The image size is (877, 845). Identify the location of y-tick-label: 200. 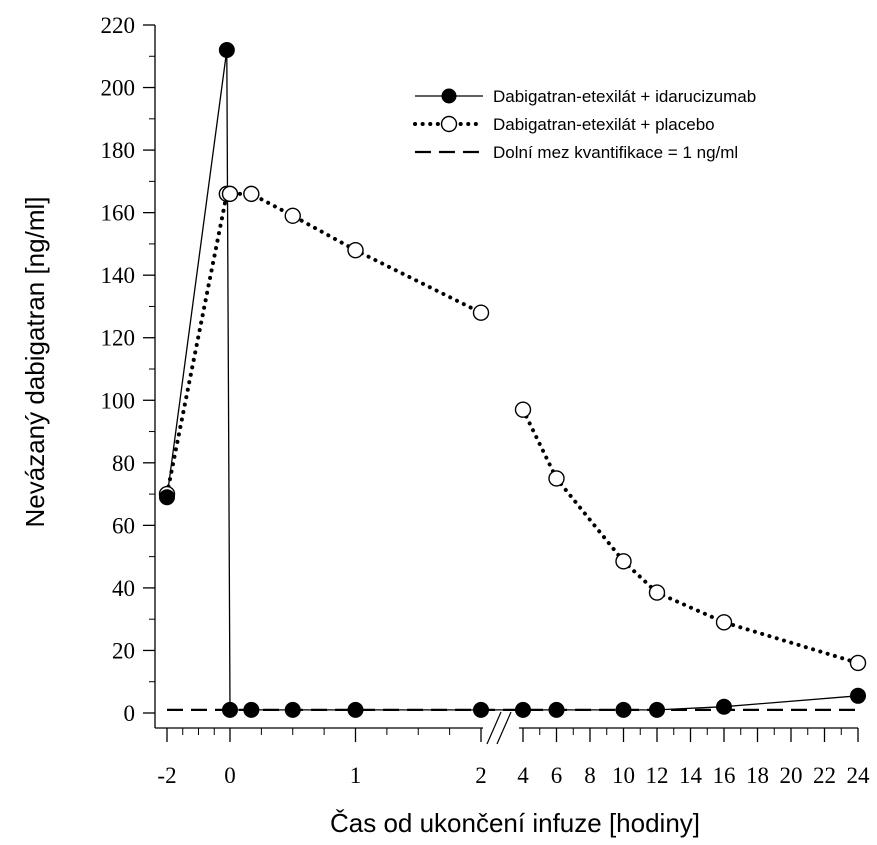
(118, 88).